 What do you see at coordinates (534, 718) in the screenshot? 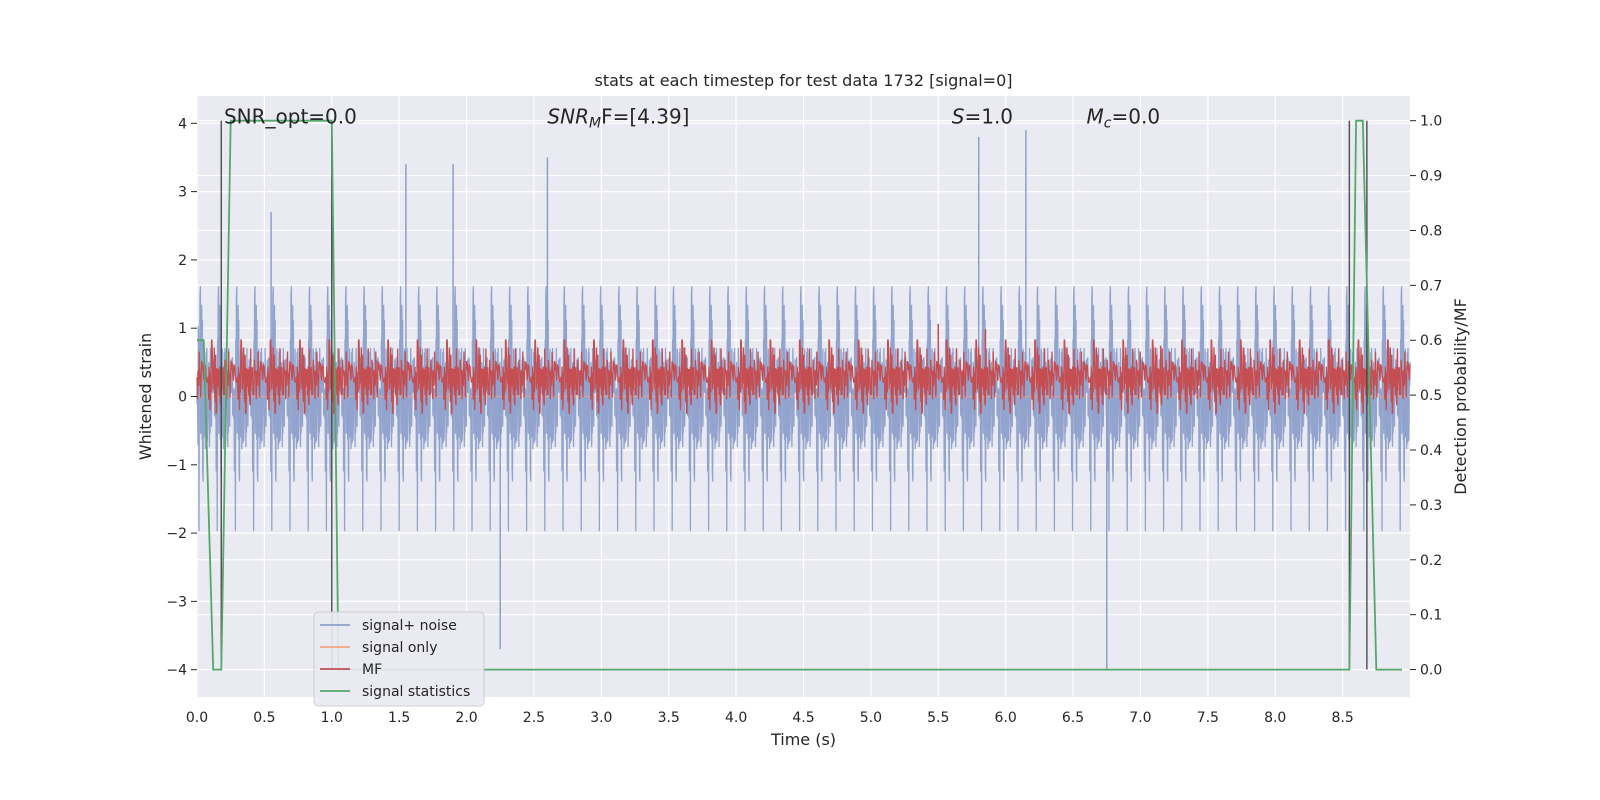
I see `x-tick-label: 2.5` at bounding box center [534, 718].